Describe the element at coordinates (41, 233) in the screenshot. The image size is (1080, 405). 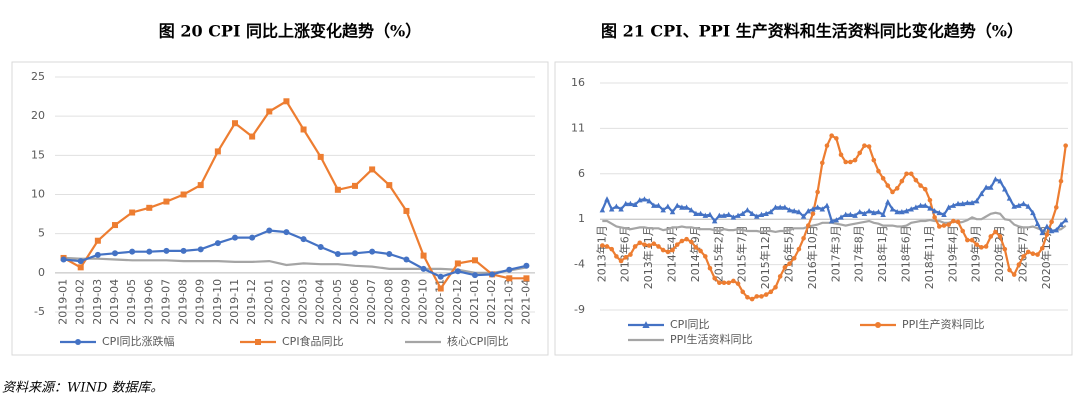
I see `y-tick-label: 5` at that location.